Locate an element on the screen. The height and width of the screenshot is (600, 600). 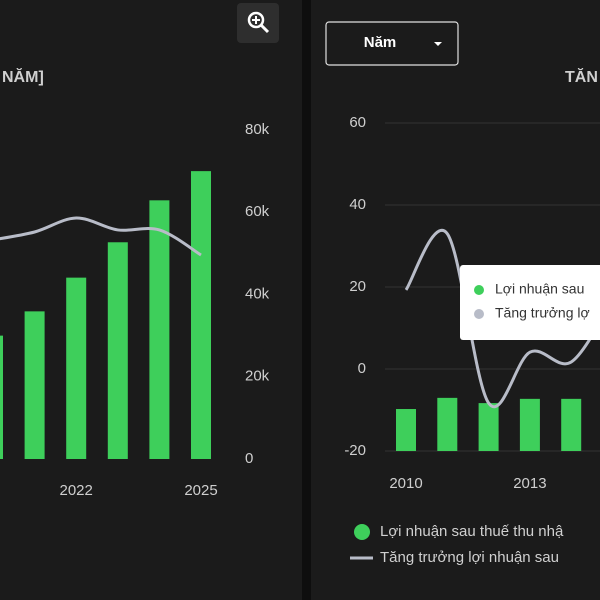
zoom-button is located at coordinates (258, 23).